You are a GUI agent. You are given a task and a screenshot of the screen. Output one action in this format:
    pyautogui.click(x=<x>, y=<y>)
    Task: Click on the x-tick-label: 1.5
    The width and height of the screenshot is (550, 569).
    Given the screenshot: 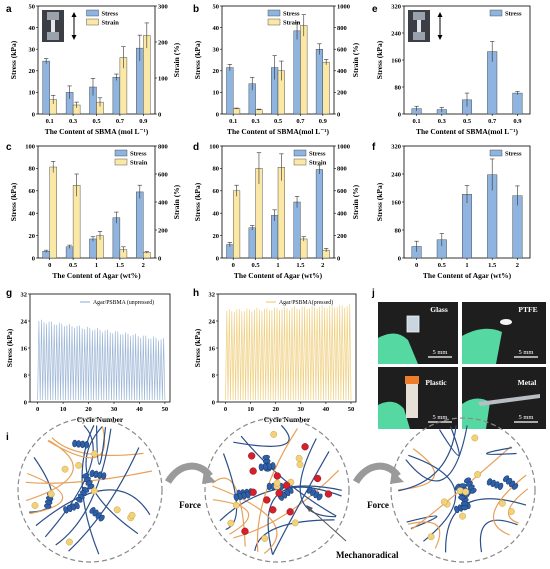 What is the action you would take?
    pyautogui.click(x=492, y=265)
    